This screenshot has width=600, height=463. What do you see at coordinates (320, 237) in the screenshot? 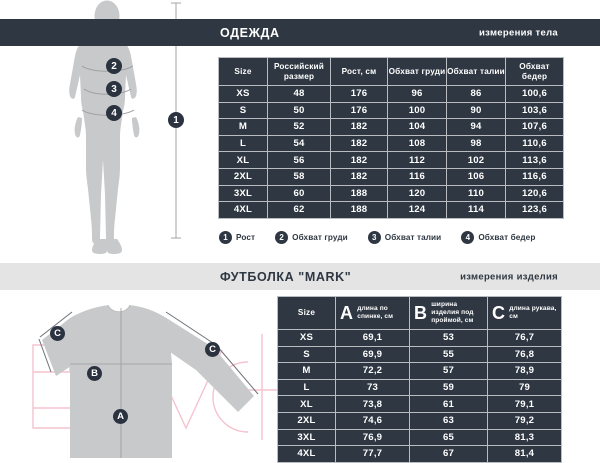
I see `legend-label-chest: Обхват груди` at bounding box center [320, 237].